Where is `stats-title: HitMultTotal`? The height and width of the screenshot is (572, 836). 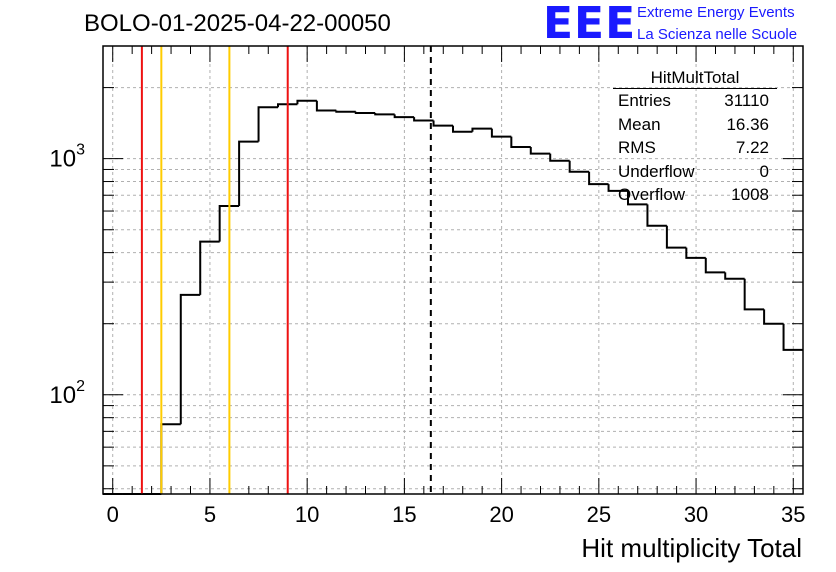
stats-title: HitMultTotal is located at coordinates (695, 78).